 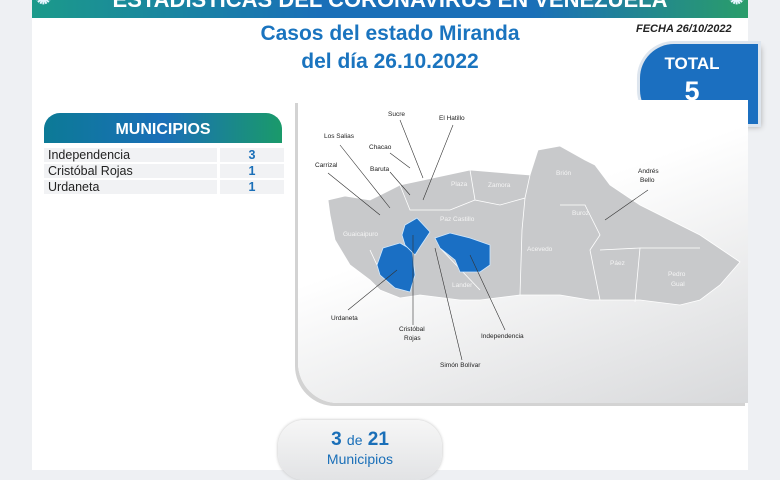 I want to click on municipio-name: Urdaneta, so click(x=130, y=187).